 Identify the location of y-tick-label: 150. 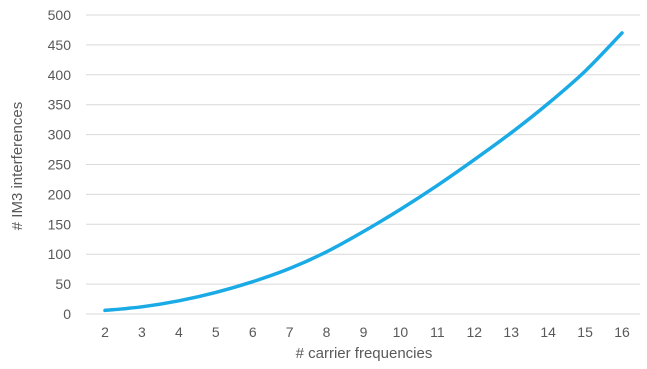
(60, 224).